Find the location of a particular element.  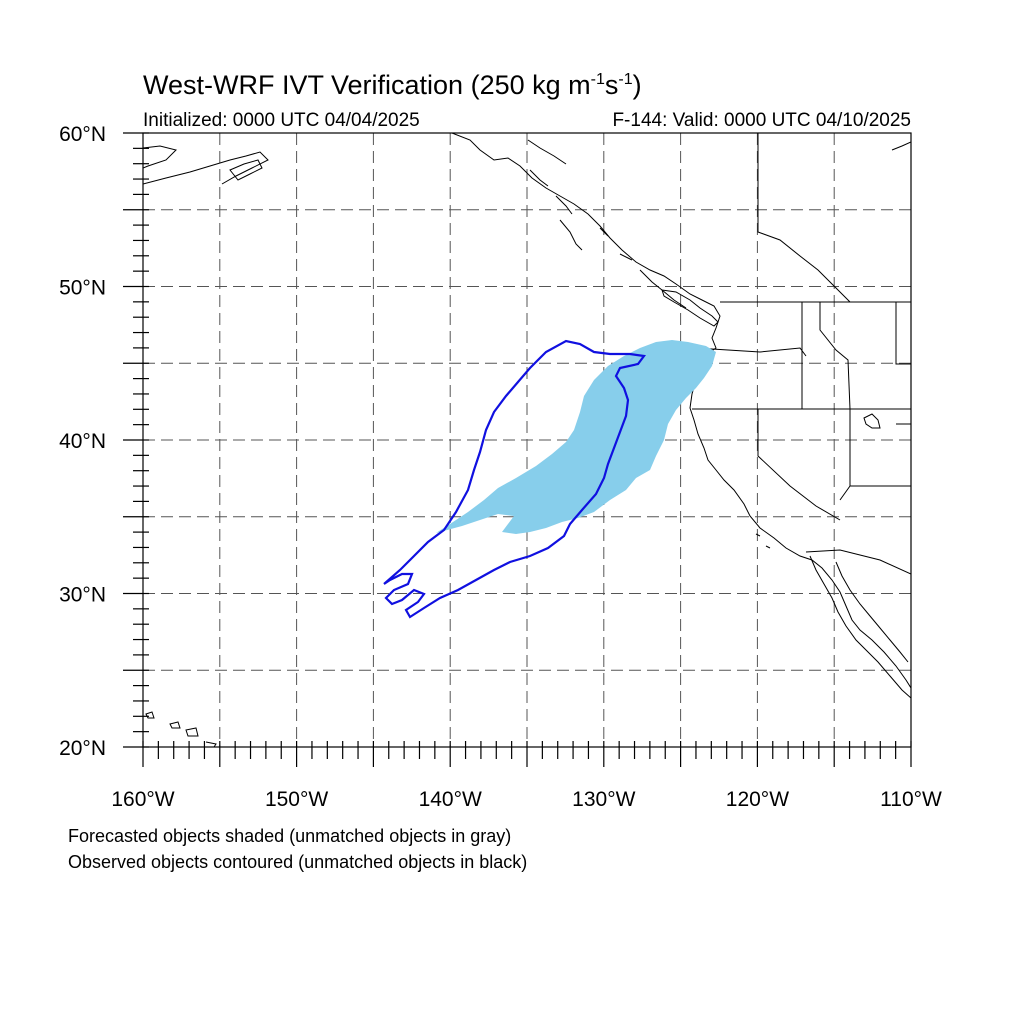

lon-label: 140°W is located at coordinates (450, 799).